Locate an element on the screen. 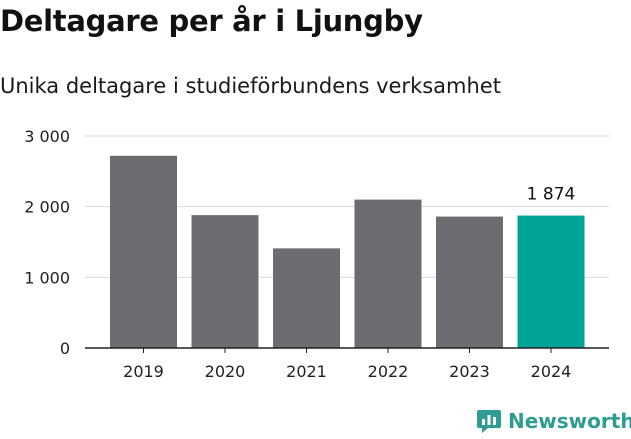 This screenshot has width=631, height=439. y-tick-label: 1 000 is located at coordinates (47, 277).